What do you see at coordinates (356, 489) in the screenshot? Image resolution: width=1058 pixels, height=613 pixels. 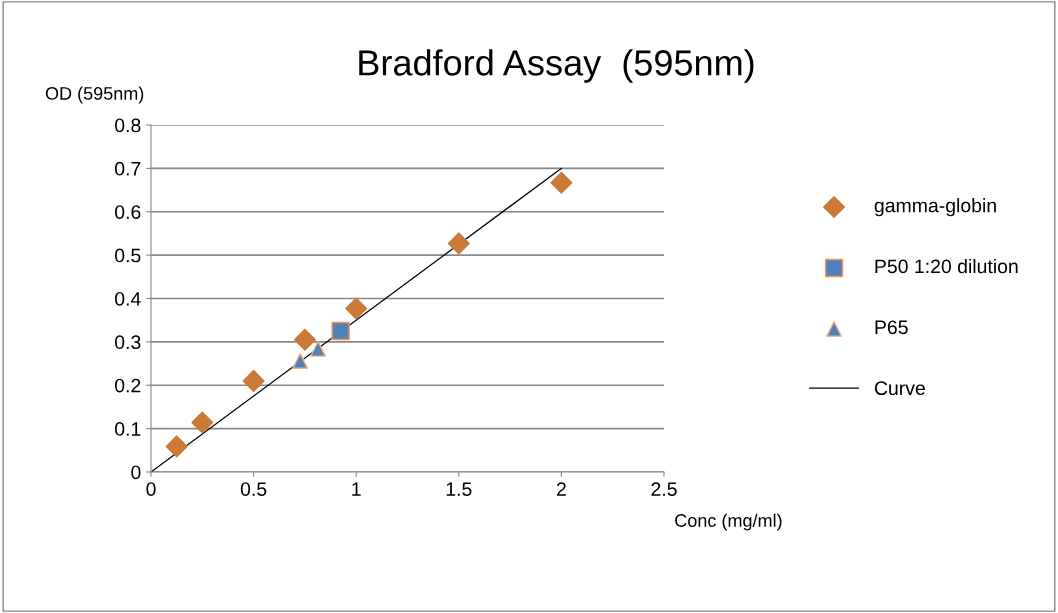 I see `x-tick-label: 1` at bounding box center [356, 489].